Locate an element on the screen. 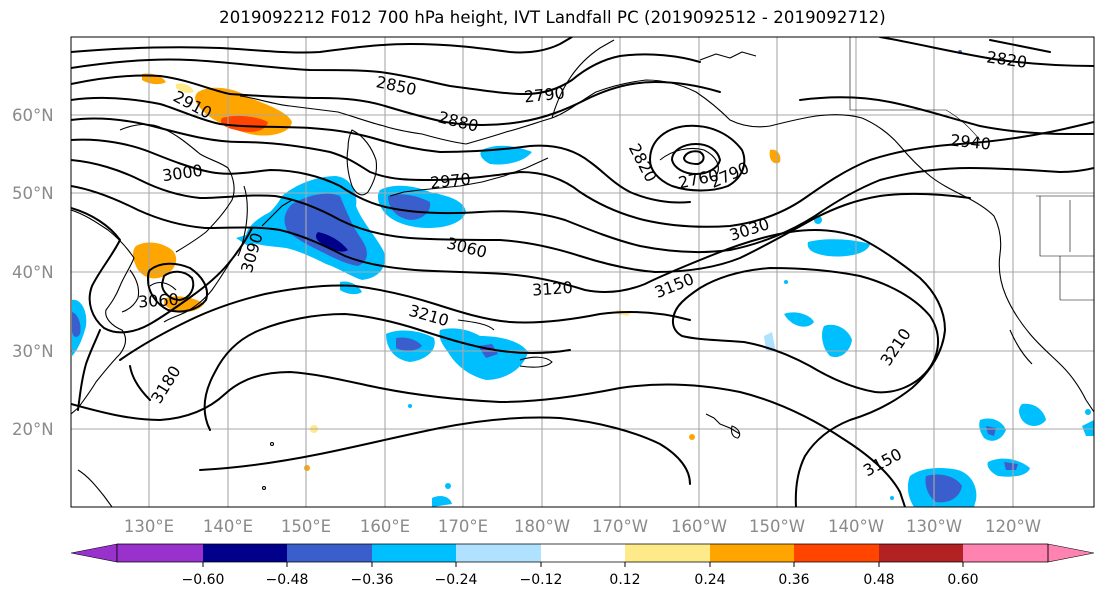 The width and height of the screenshot is (1105, 601). colorbar-tick-label: 0.36 is located at coordinates (793, 580).